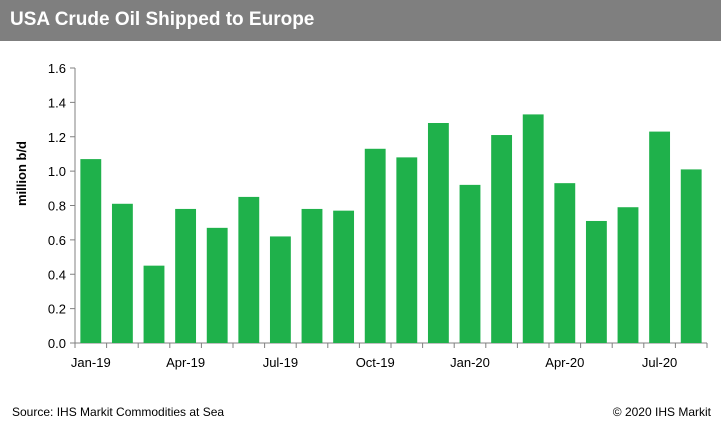 The width and height of the screenshot is (721, 433). I want to click on x-tick-label: Jul-19, so click(280, 362).